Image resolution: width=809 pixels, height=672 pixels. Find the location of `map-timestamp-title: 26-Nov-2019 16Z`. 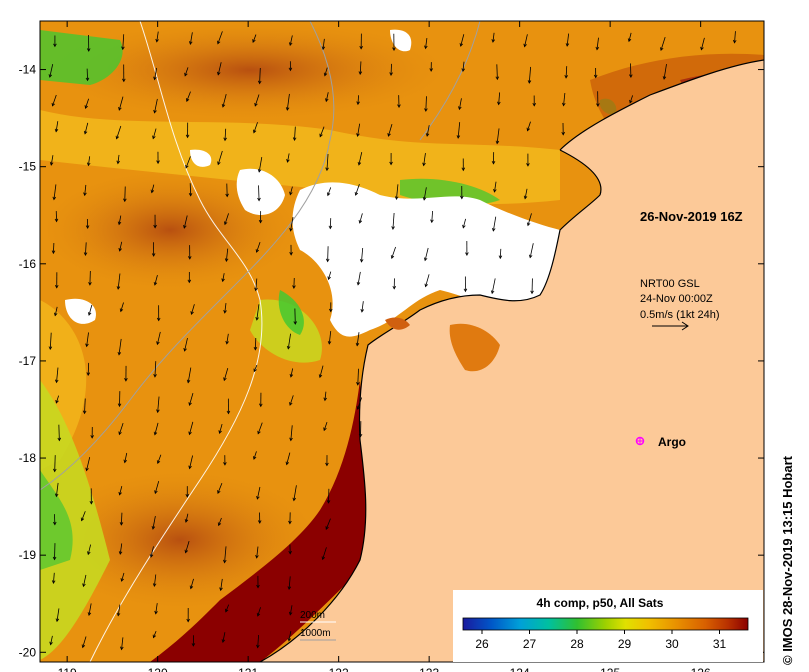

map-timestamp-title: 26-Nov-2019 16Z is located at coordinates (691, 216).